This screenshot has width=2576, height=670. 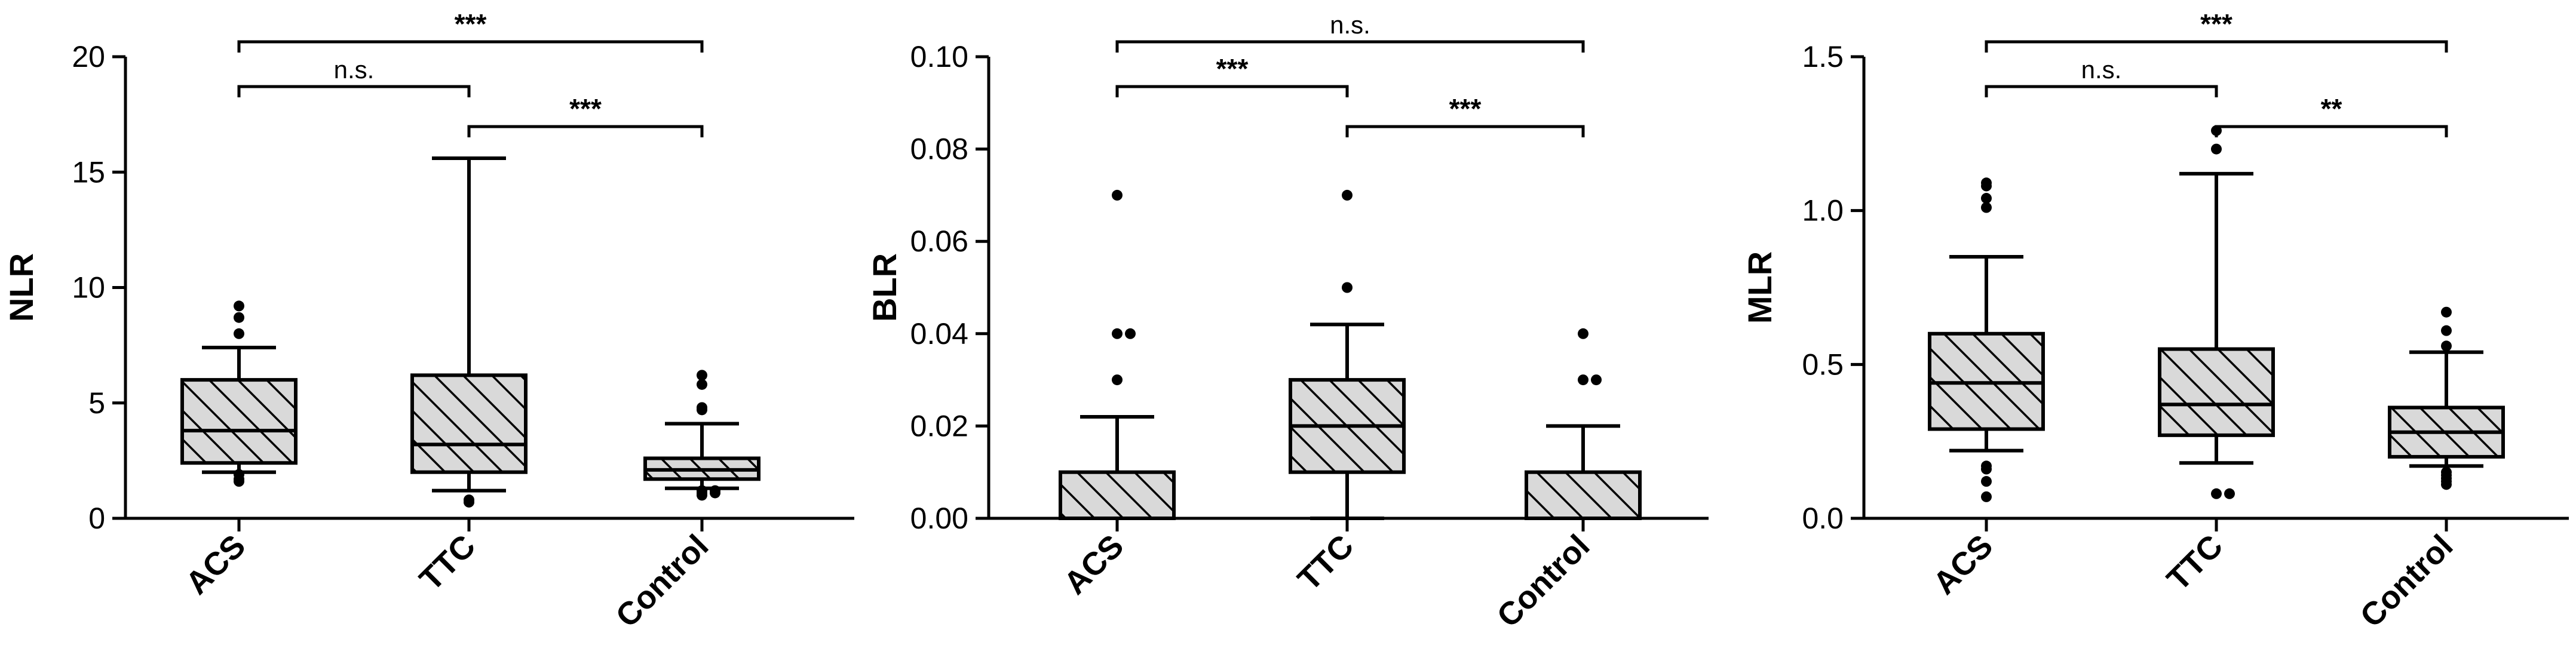 I want to click on y-tick-label: 0.02, so click(x=939, y=426).